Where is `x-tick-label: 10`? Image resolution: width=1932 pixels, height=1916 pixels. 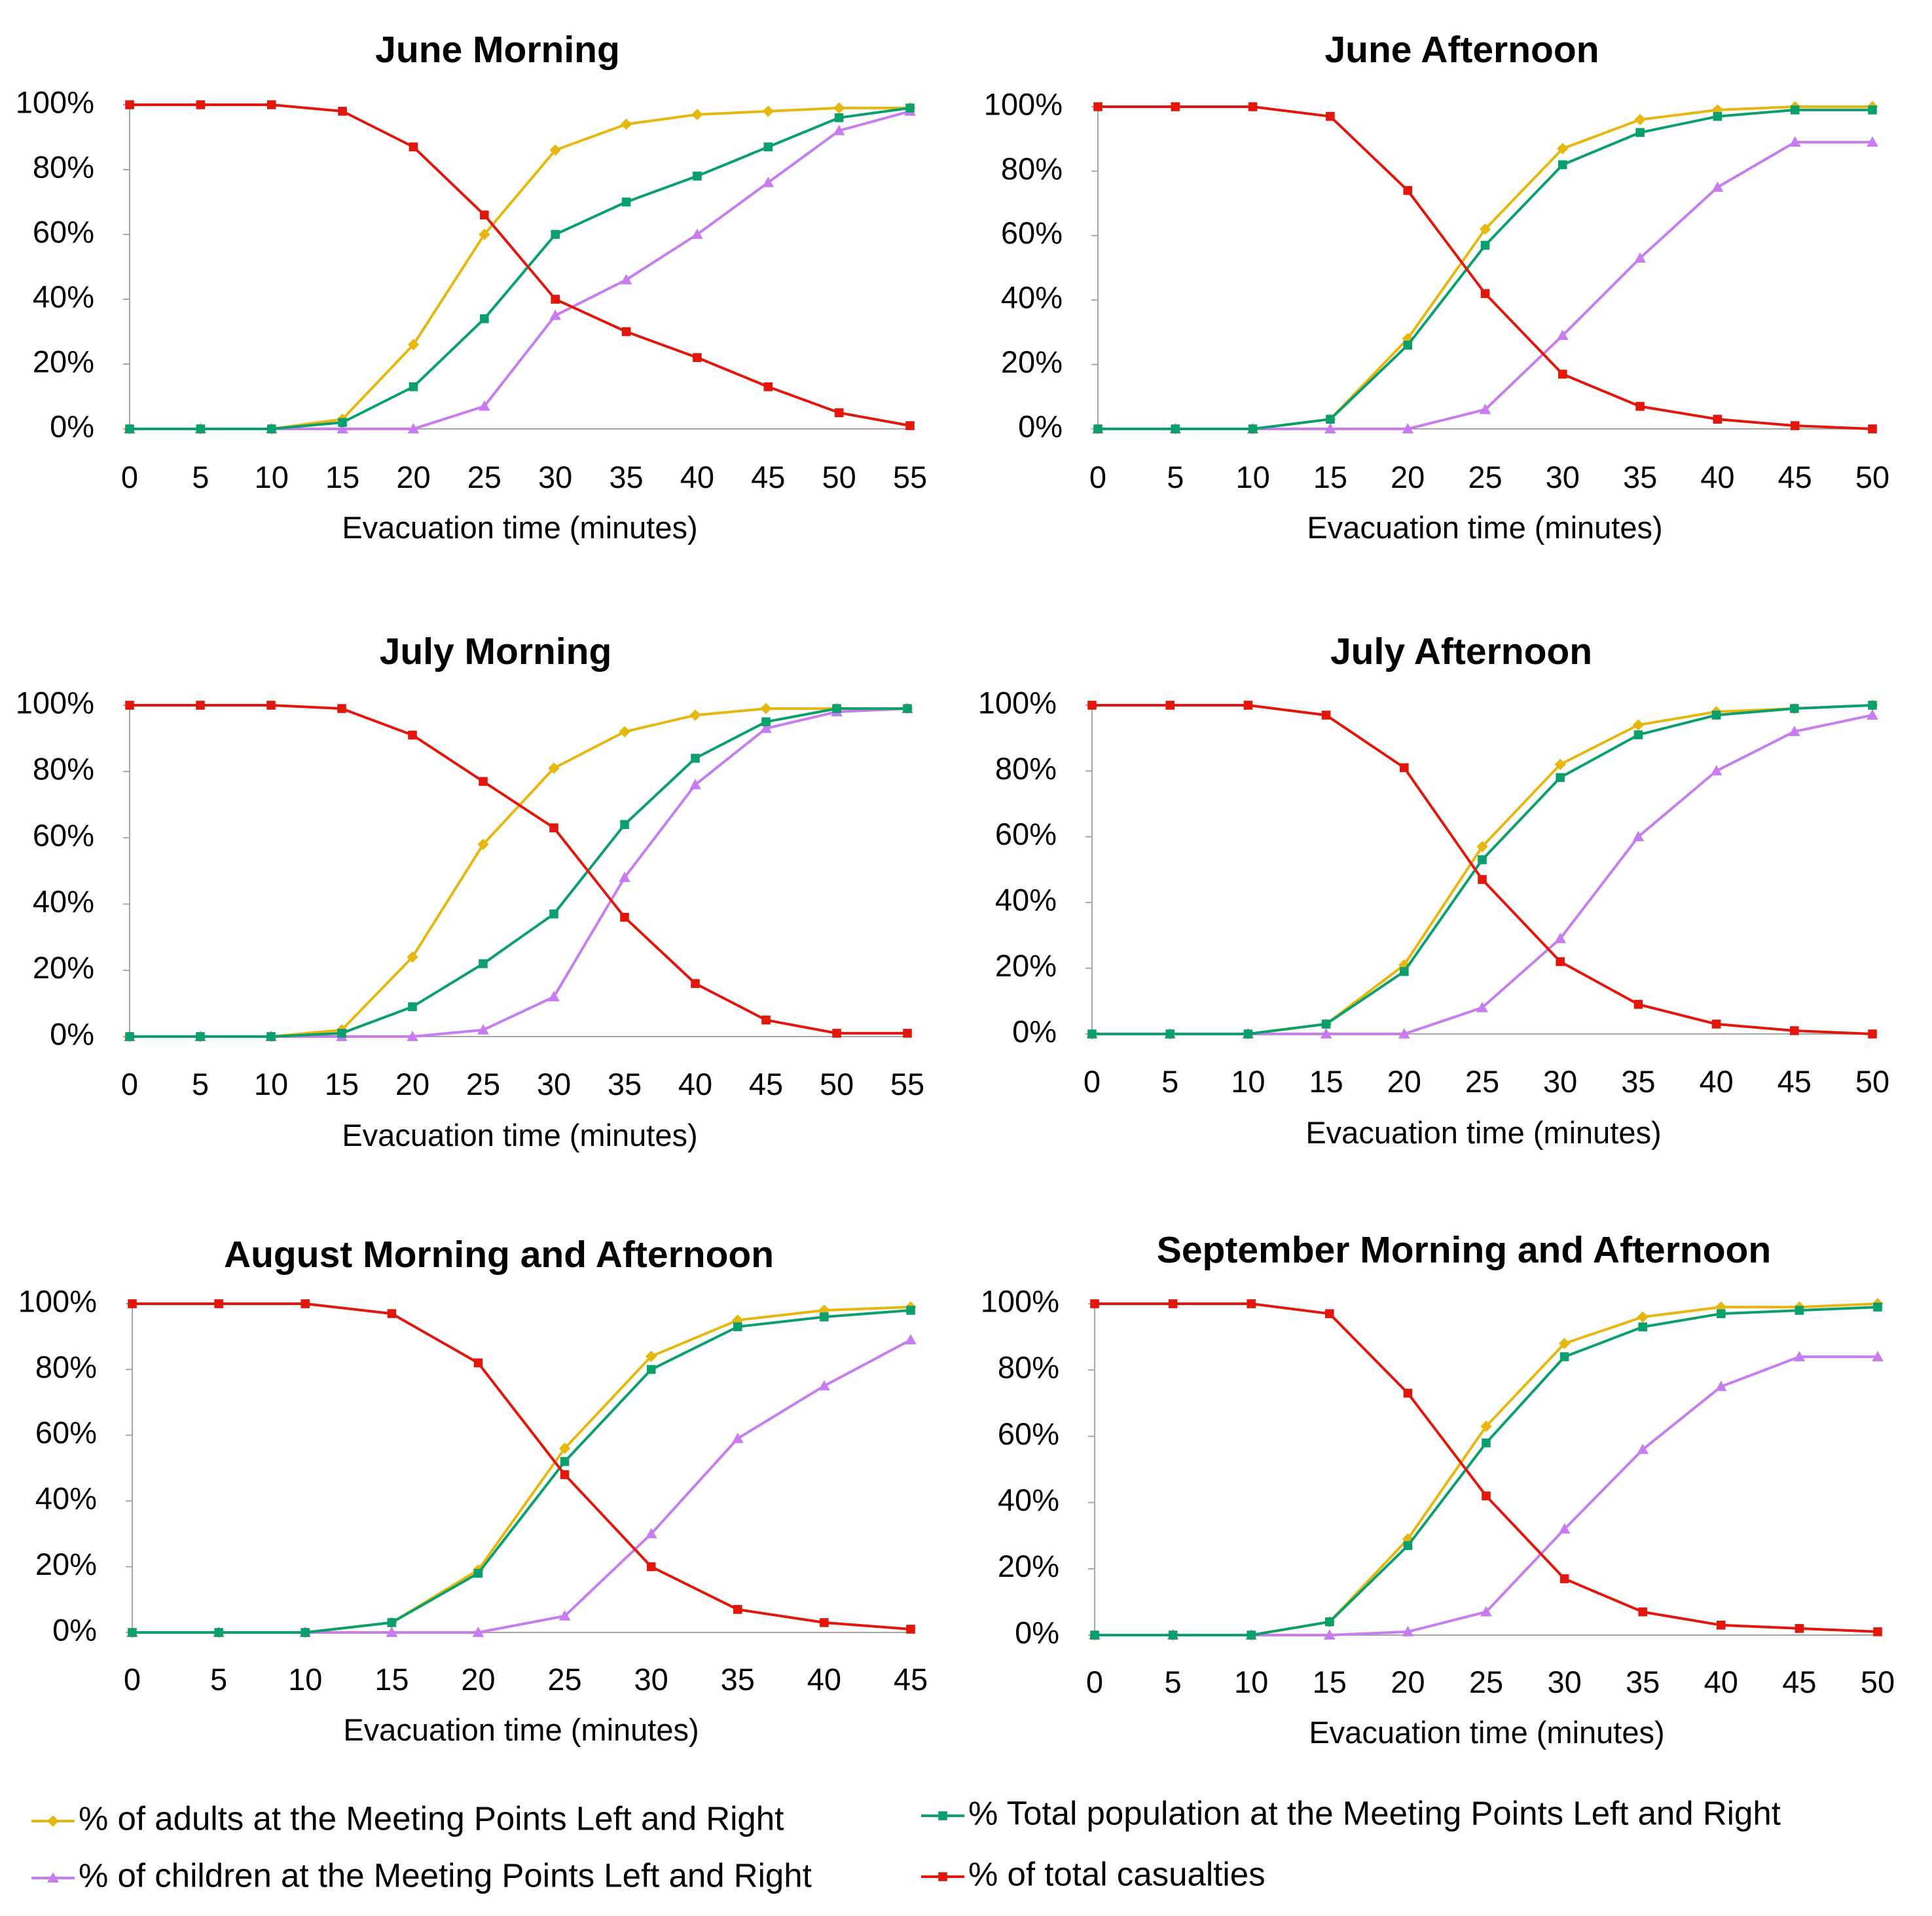 x-tick-label: 10 is located at coordinates (1251, 1682).